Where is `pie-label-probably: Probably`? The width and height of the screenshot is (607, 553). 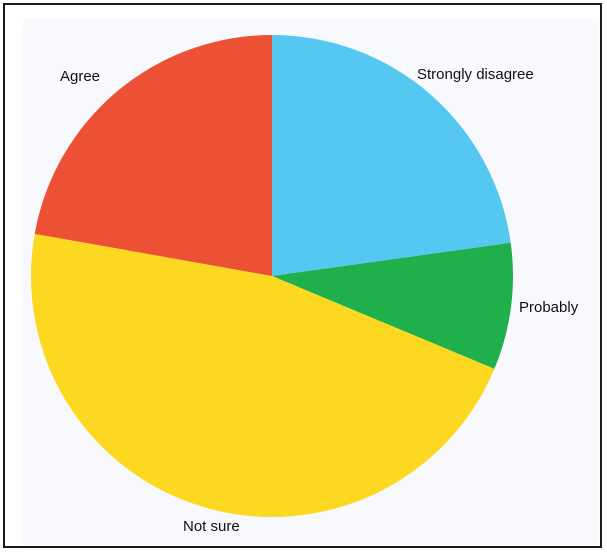 pie-label-probably: Probably is located at coordinates (549, 307).